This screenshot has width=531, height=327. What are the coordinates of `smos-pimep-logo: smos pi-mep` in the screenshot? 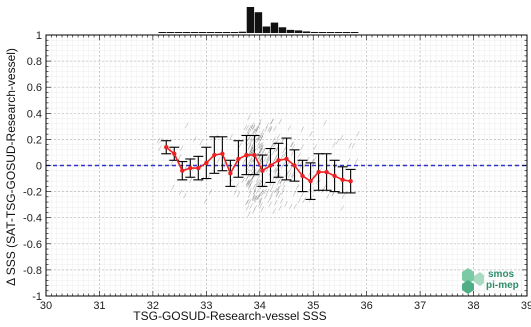 It's located at (490, 281).